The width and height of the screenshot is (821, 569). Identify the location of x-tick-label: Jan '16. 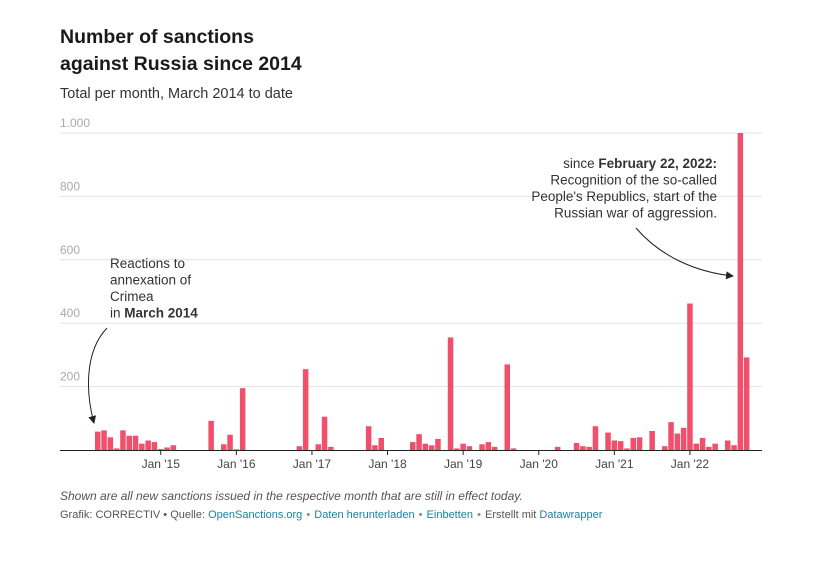
(236, 464).